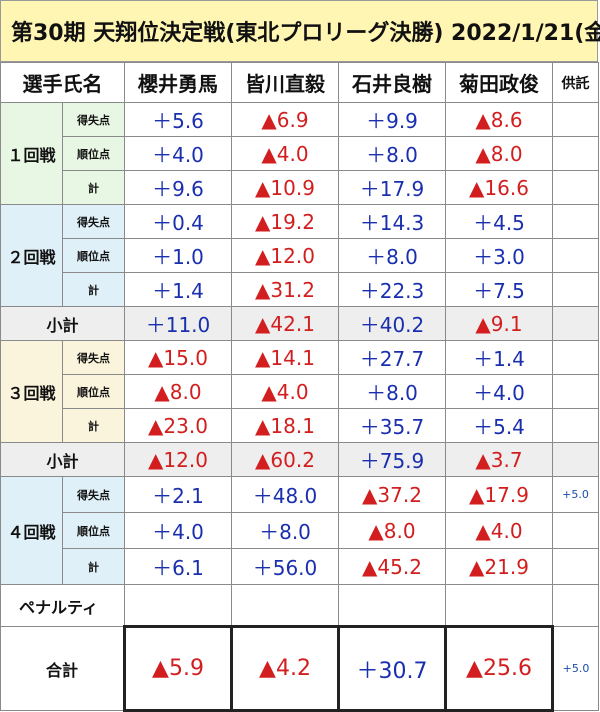  Describe the element at coordinates (392, 119) in the screenshot. I see `score-cell: ＋9.9` at that location.